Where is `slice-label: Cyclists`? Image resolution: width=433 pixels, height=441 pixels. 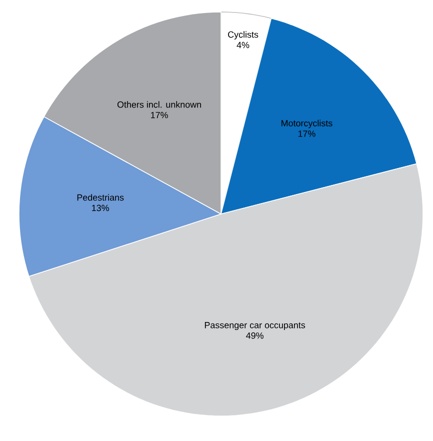 slice-label: Cyclists is located at coordinates (243, 35).